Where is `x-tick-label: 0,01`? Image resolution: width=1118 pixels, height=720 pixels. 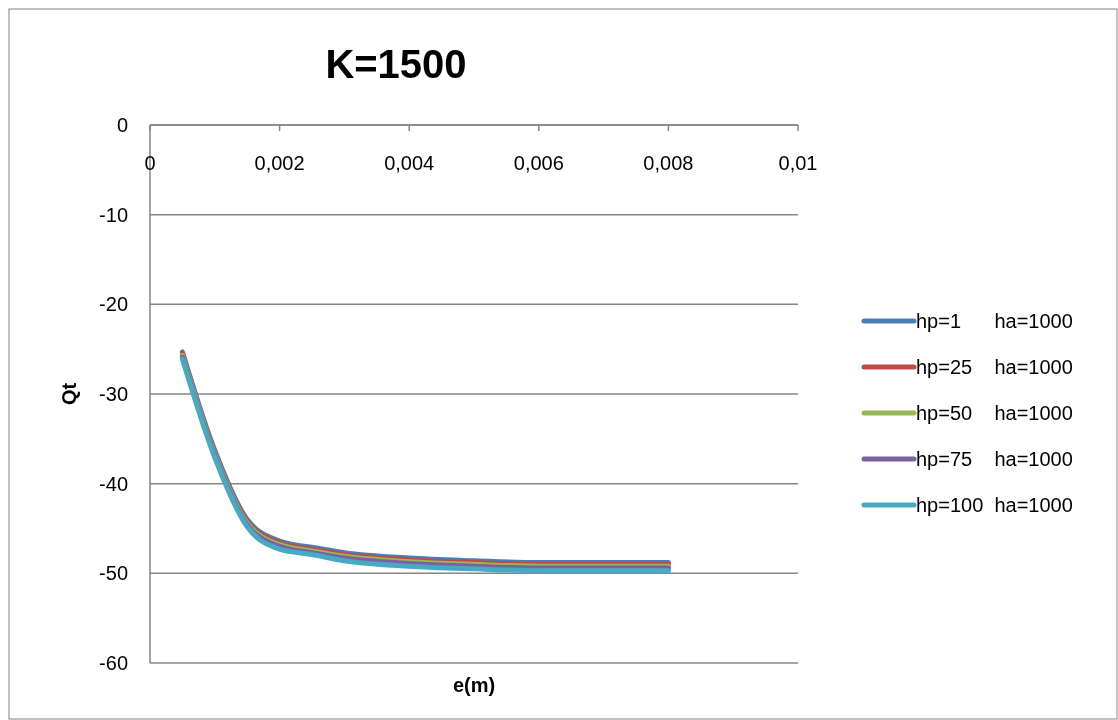
x-tick-label: 0,01 is located at coordinates (798, 163).